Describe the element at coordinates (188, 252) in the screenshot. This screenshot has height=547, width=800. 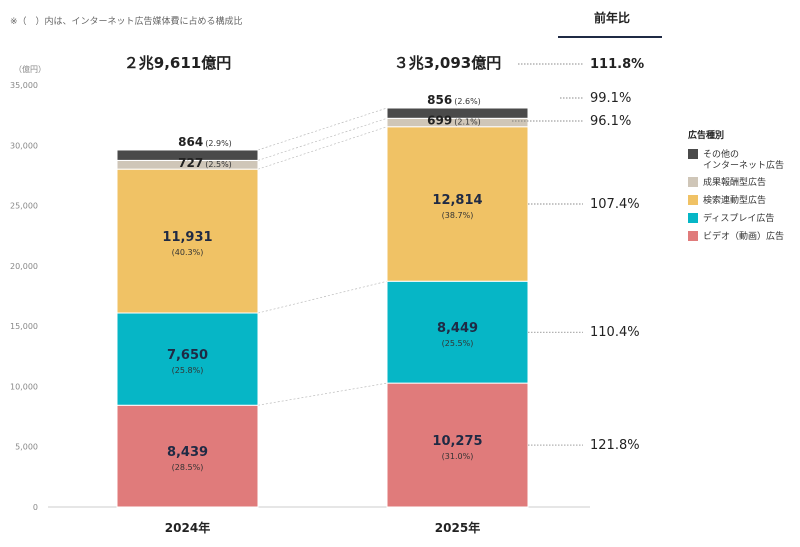
I see `segment-share-label: (40.3%)` at that location.